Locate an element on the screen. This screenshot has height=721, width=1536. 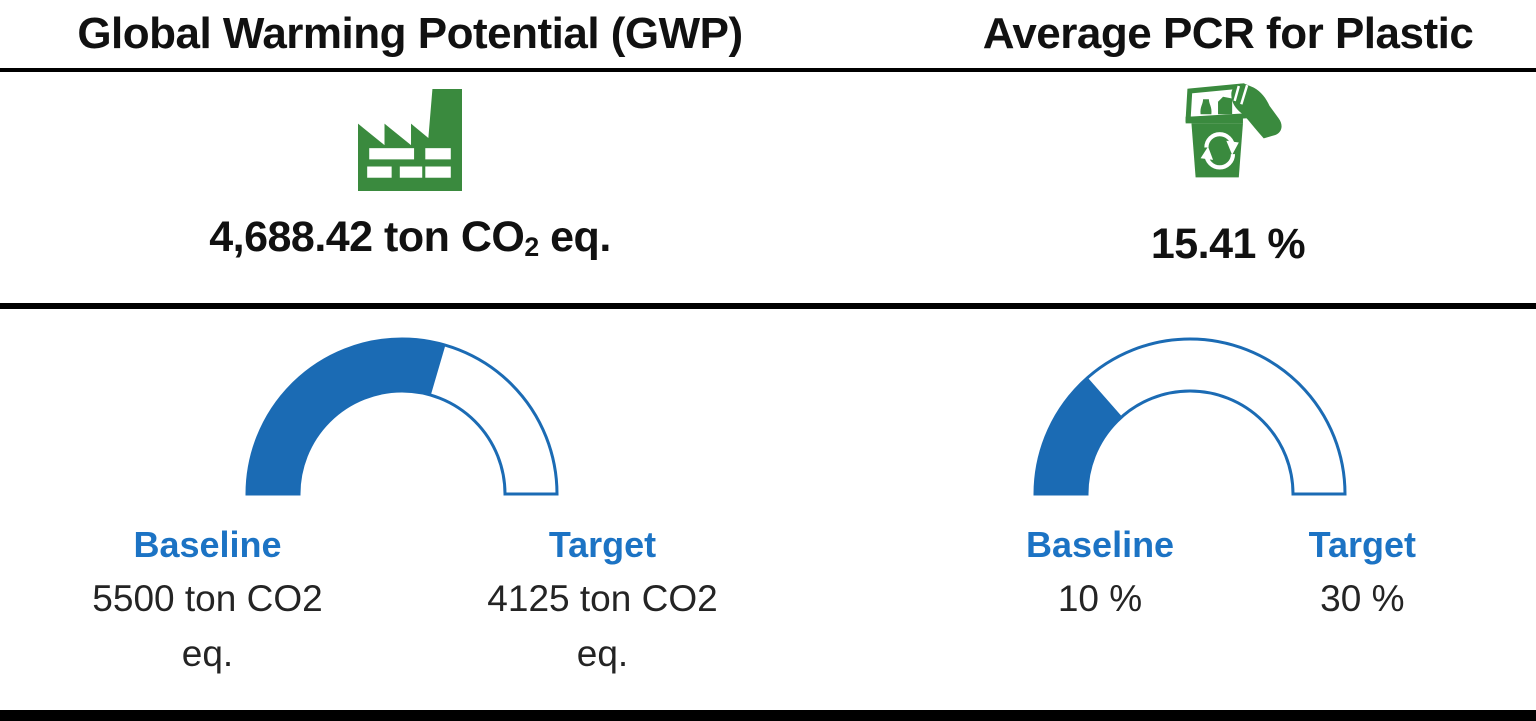
gwp-value-tail: eq. is located at coordinates (574, 237).